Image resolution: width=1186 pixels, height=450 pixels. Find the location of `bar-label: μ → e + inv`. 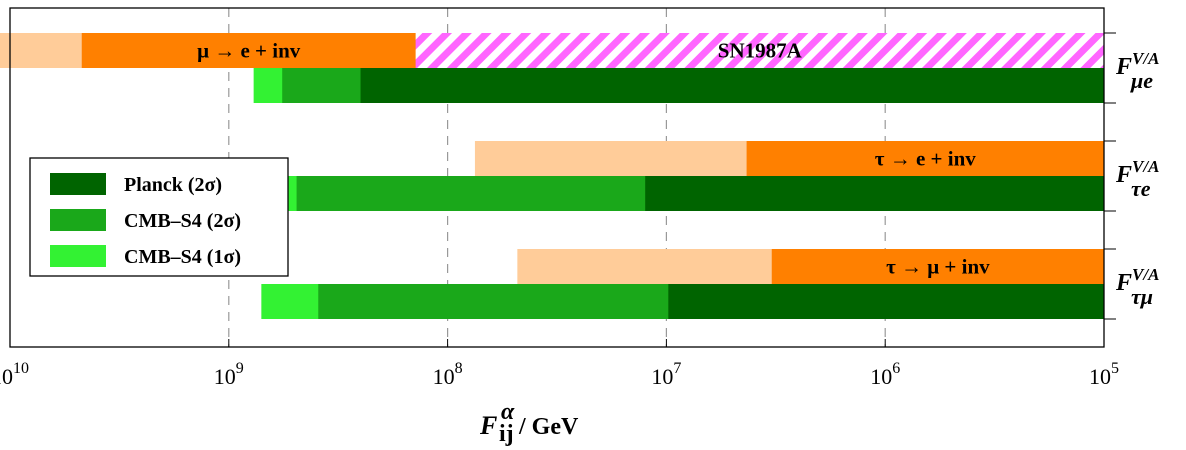

bar-label: μ → e + inv is located at coordinates (249, 51).